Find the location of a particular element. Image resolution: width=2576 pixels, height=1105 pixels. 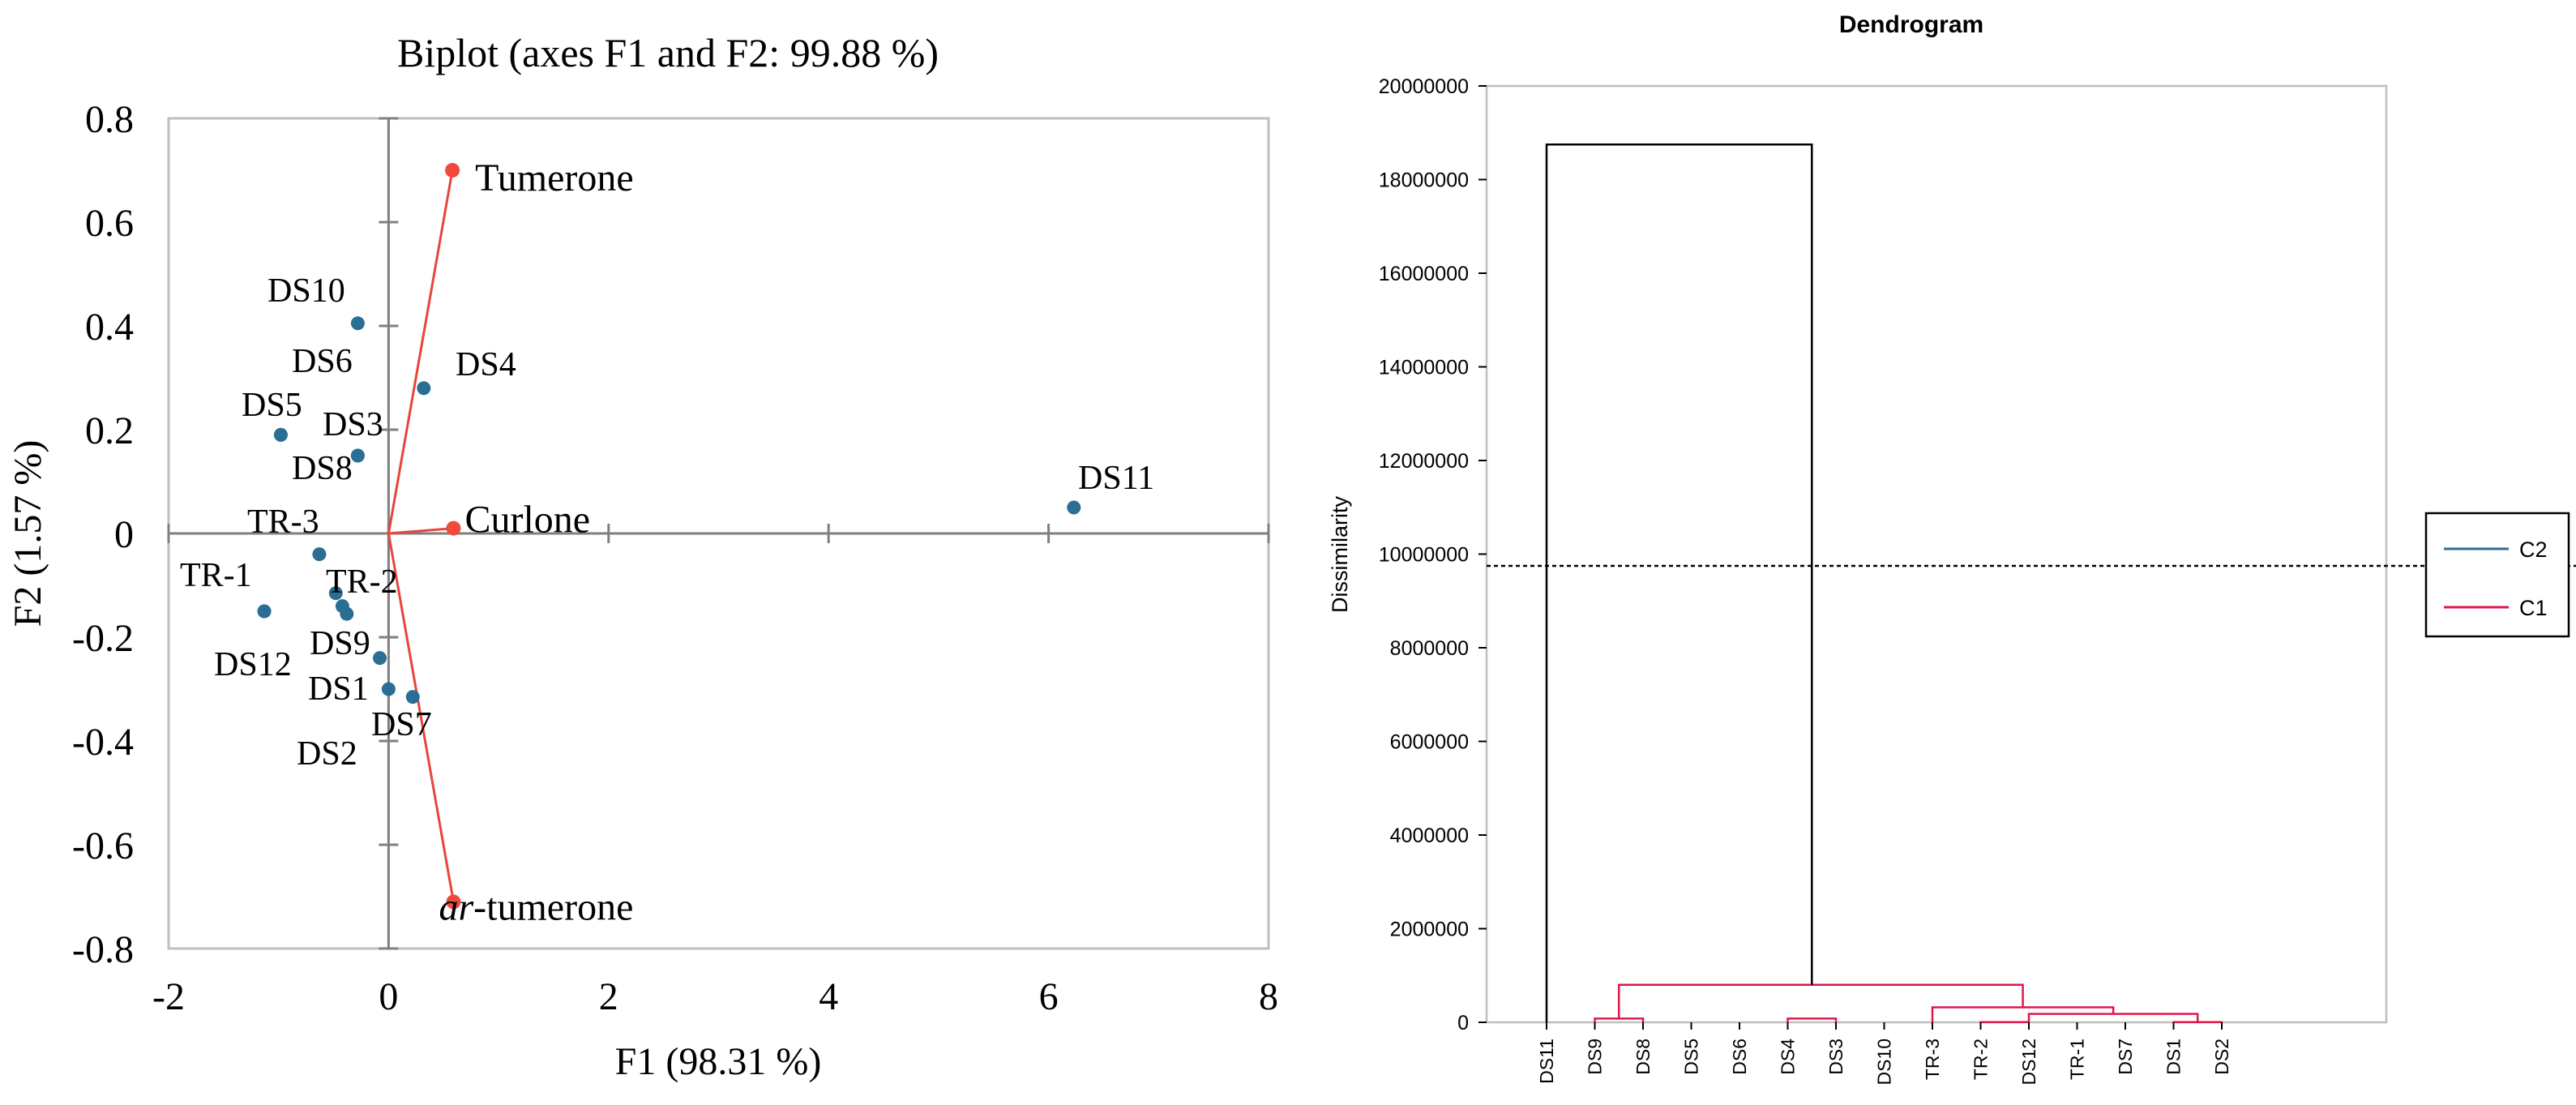

dendrogram-leaf-label: DS9 is located at coordinates (1595, 1057).